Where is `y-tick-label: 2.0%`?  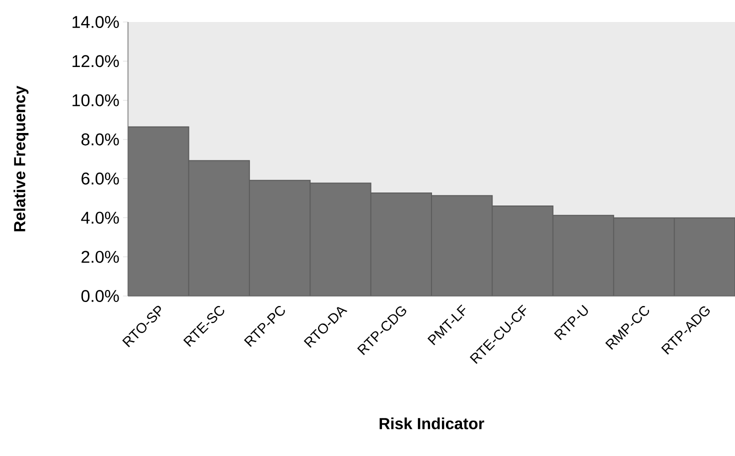 y-tick-label: 2.0% is located at coordinates (100, 256).